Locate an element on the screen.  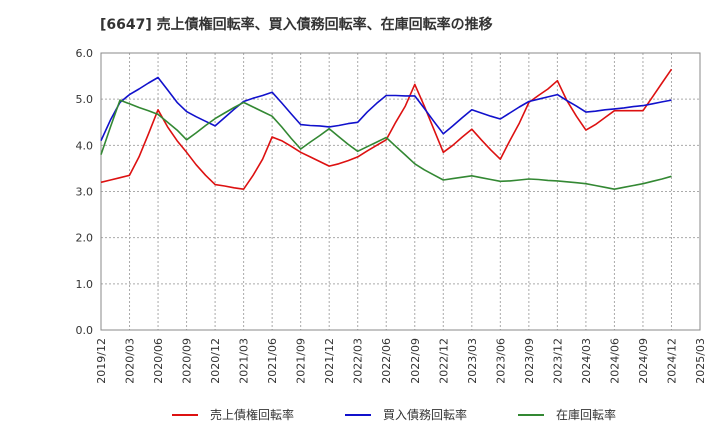
x-tick-label: 2020/12 is located at coordinates (215, 361).